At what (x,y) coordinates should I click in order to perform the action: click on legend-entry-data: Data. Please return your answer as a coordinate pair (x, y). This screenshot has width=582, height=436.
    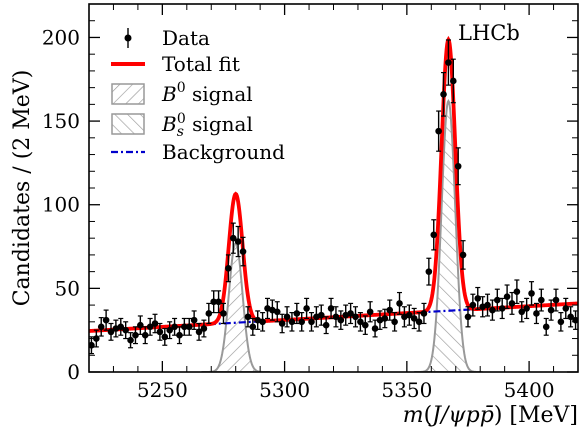
    Looking at the image, I should click on (167, 38).